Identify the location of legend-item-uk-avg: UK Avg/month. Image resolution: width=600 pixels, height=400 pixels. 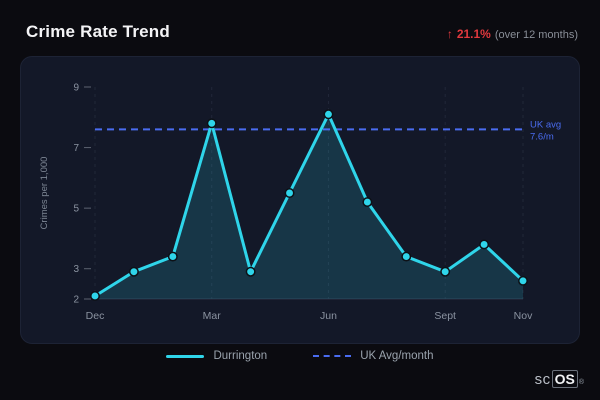
(373, 356).